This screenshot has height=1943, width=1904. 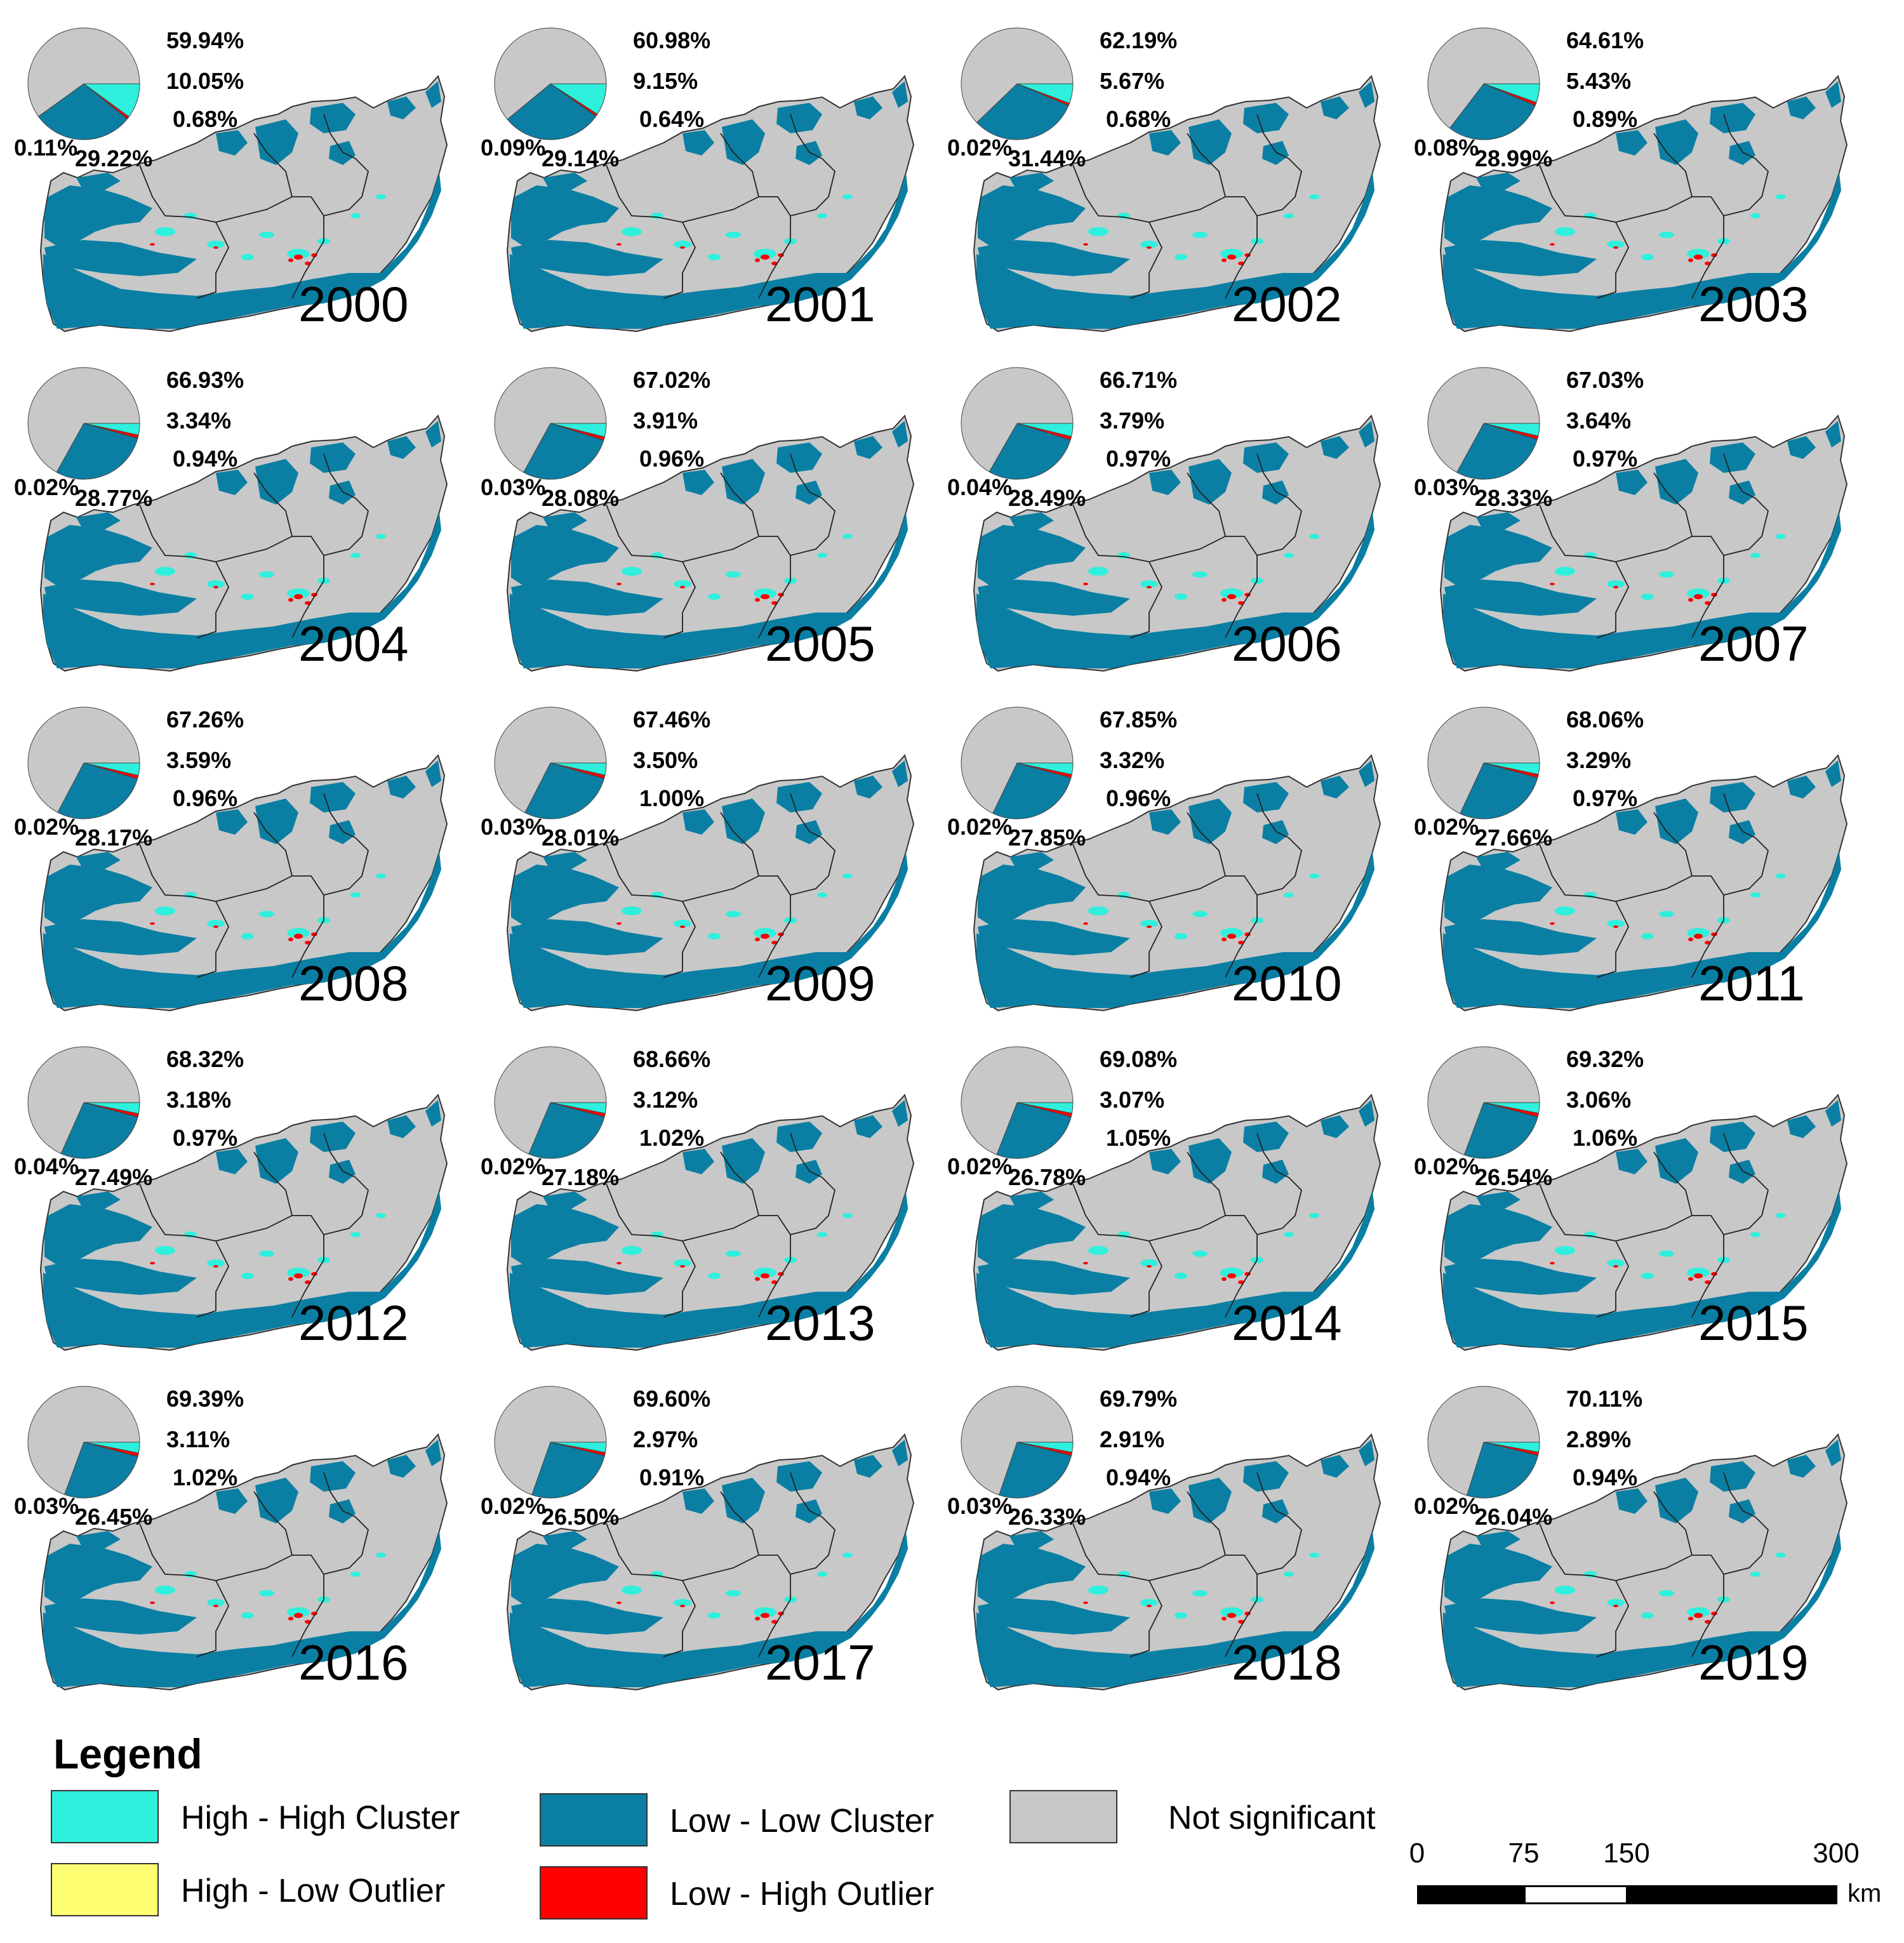 What do you see at coordinates (1599, 421) in the screenshot?
I see `pct-high-high: 3.64%` at bounding box center [1599, 421].